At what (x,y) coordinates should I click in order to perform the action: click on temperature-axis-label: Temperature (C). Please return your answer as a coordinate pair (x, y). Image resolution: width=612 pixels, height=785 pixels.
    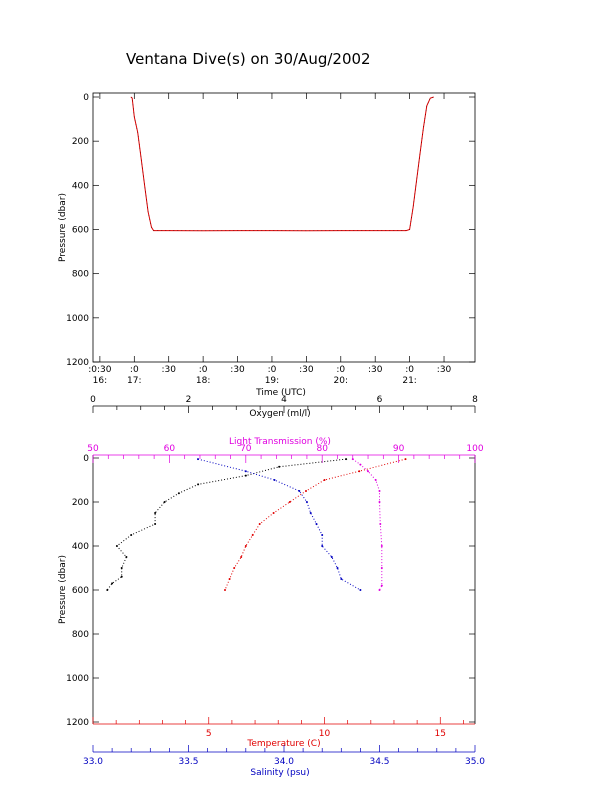
    Looking at the image, I should click on (283, 744).